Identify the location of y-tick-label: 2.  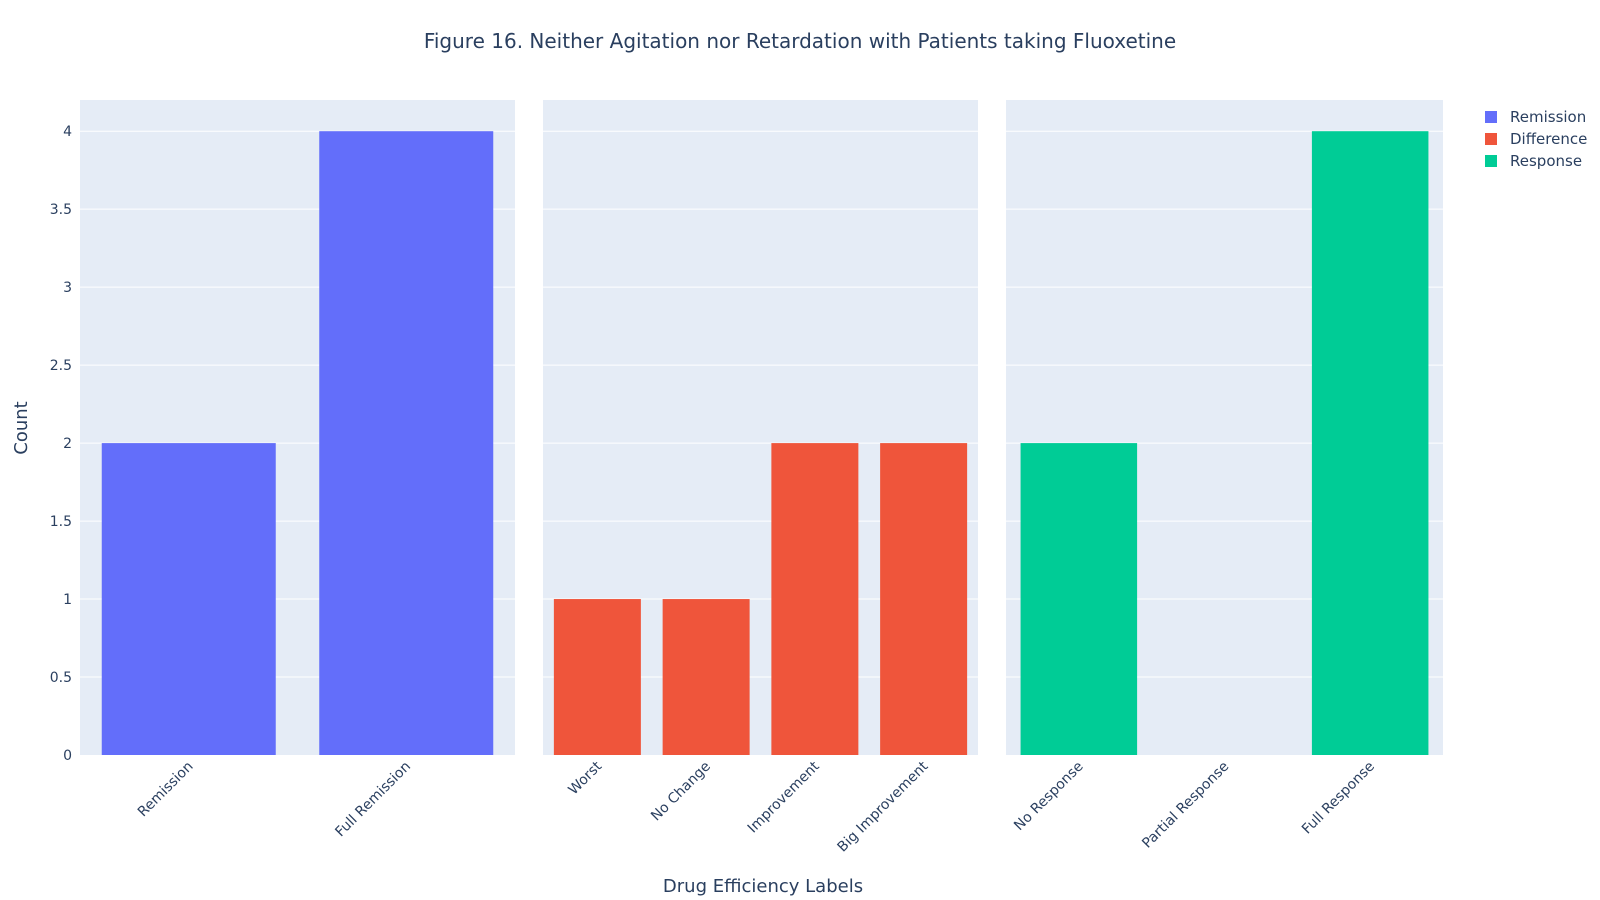
(67, 444).